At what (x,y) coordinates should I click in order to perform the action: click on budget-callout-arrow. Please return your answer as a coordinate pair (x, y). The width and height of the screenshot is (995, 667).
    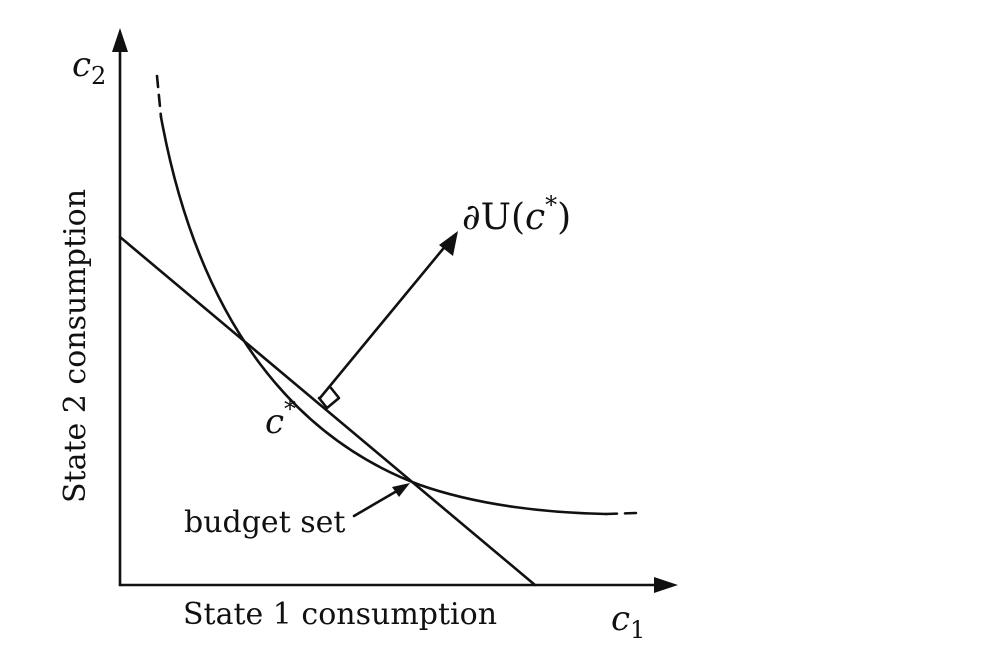
    Looking at the image, I should click on (378, 502).